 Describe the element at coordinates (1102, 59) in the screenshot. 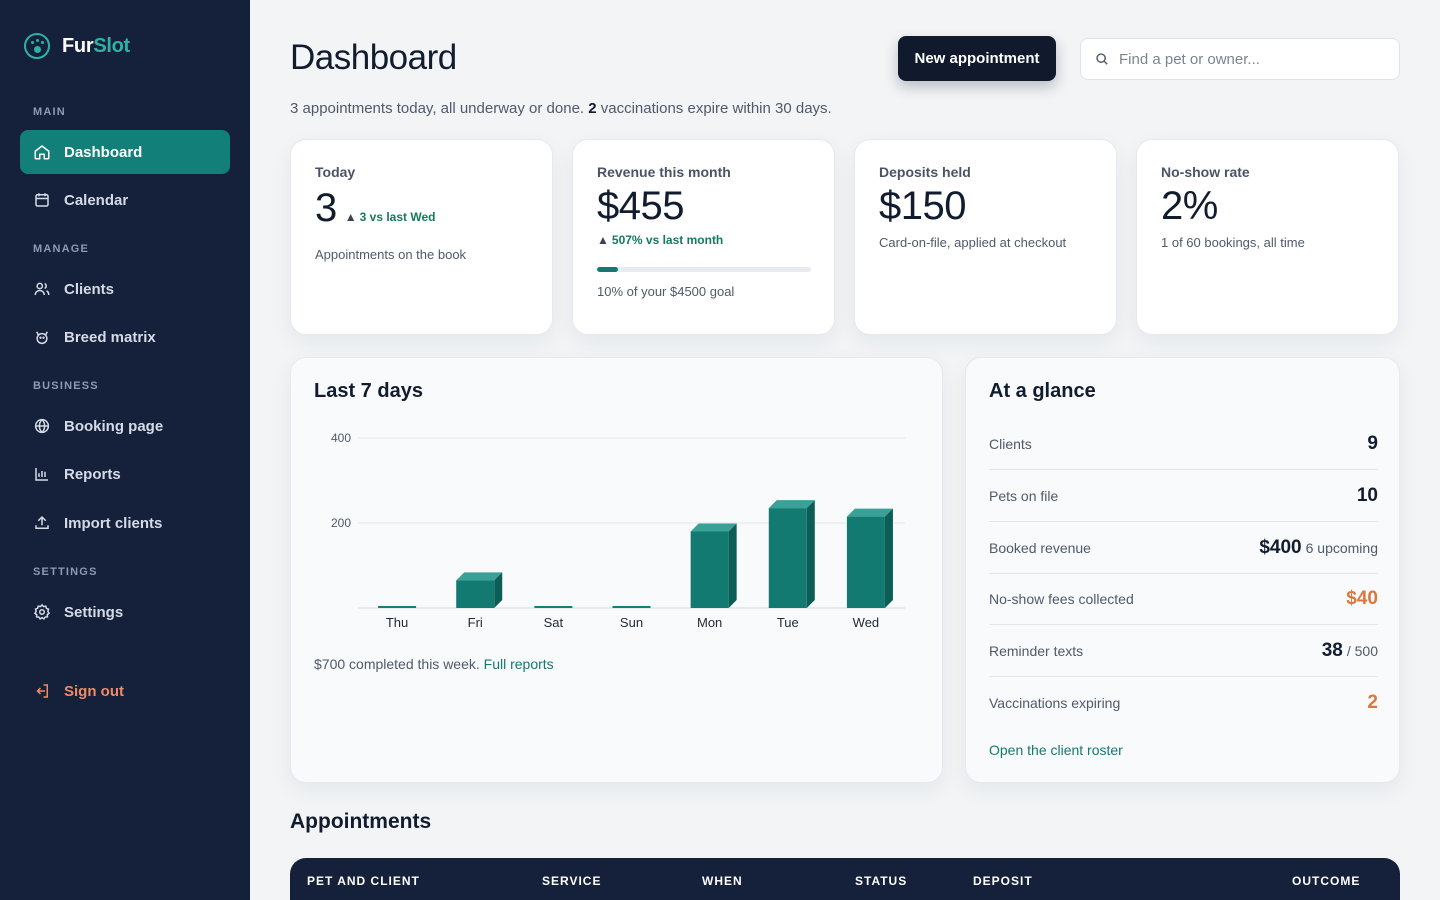

I see `search-icon` at that location.